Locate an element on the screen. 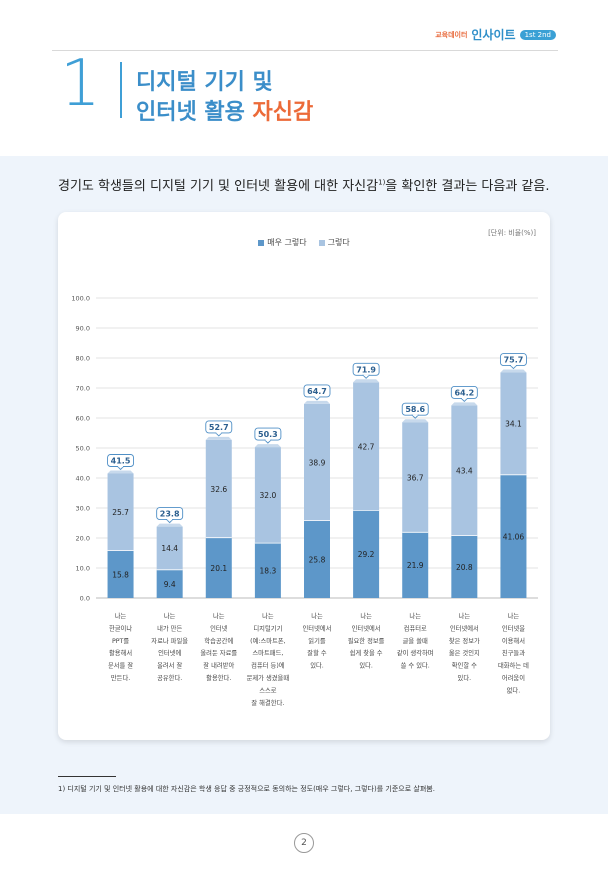  legend-swatch-light is located at coordinates (321, 242).